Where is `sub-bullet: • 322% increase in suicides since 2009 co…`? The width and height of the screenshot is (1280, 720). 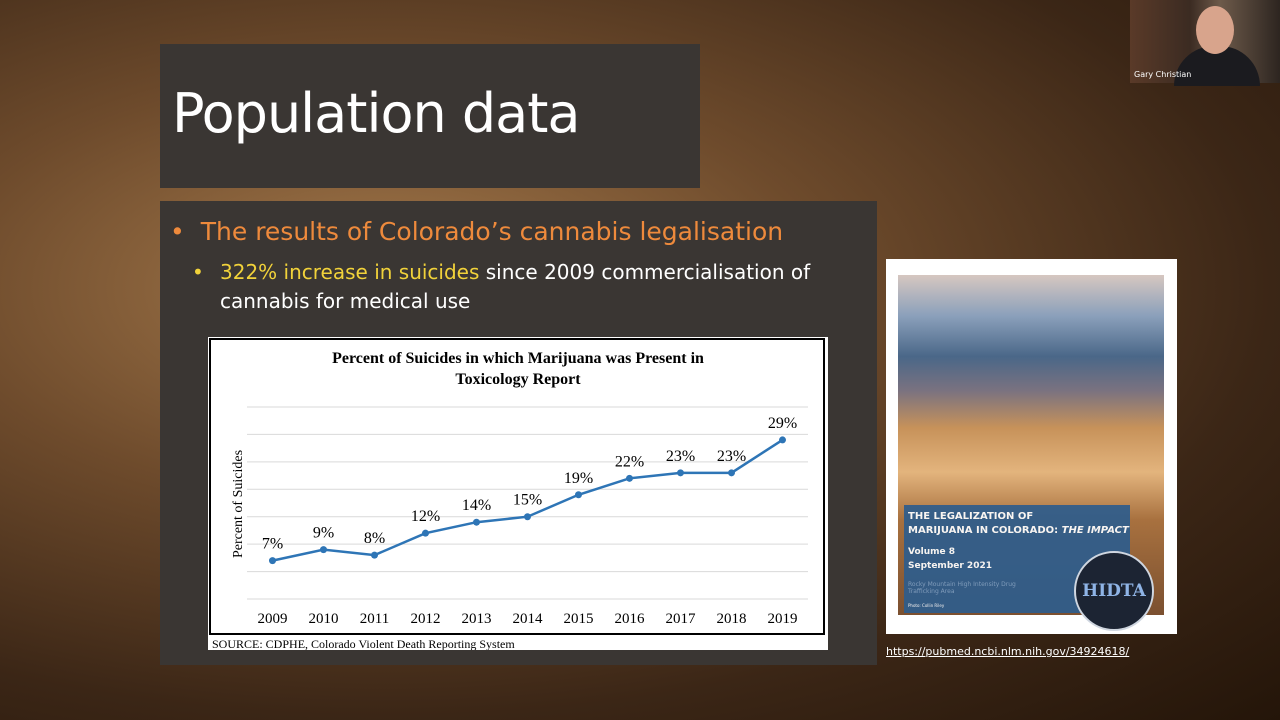
sub-bullet: • 322% increase in suicides since 2009 co… is located at coordinates (526, 287).